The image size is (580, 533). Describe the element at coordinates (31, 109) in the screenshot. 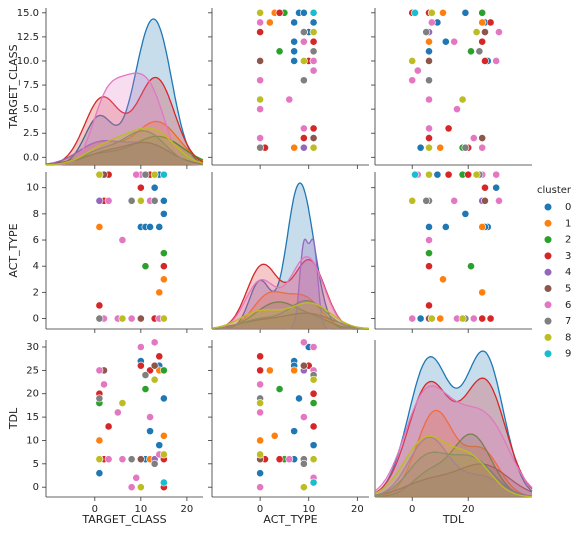

I see `y-tick-label: 5.0` at that location.